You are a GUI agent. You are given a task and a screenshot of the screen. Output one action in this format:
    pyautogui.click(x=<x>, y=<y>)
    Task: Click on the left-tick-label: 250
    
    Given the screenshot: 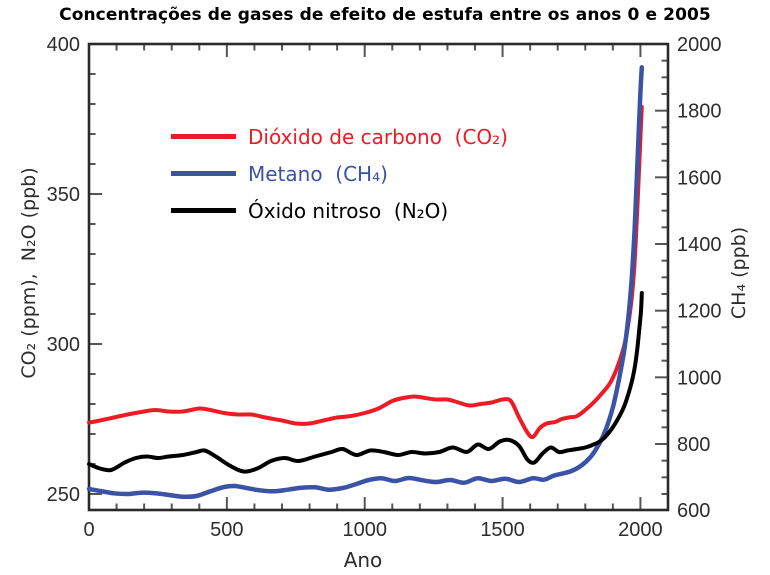 What is the action you would take?
    pyautogui.click(x=63, y=495)
    